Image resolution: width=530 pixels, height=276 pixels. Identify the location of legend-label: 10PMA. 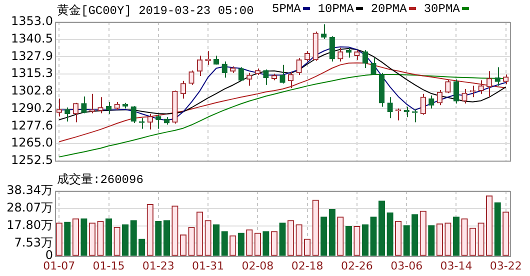
(336, 9).